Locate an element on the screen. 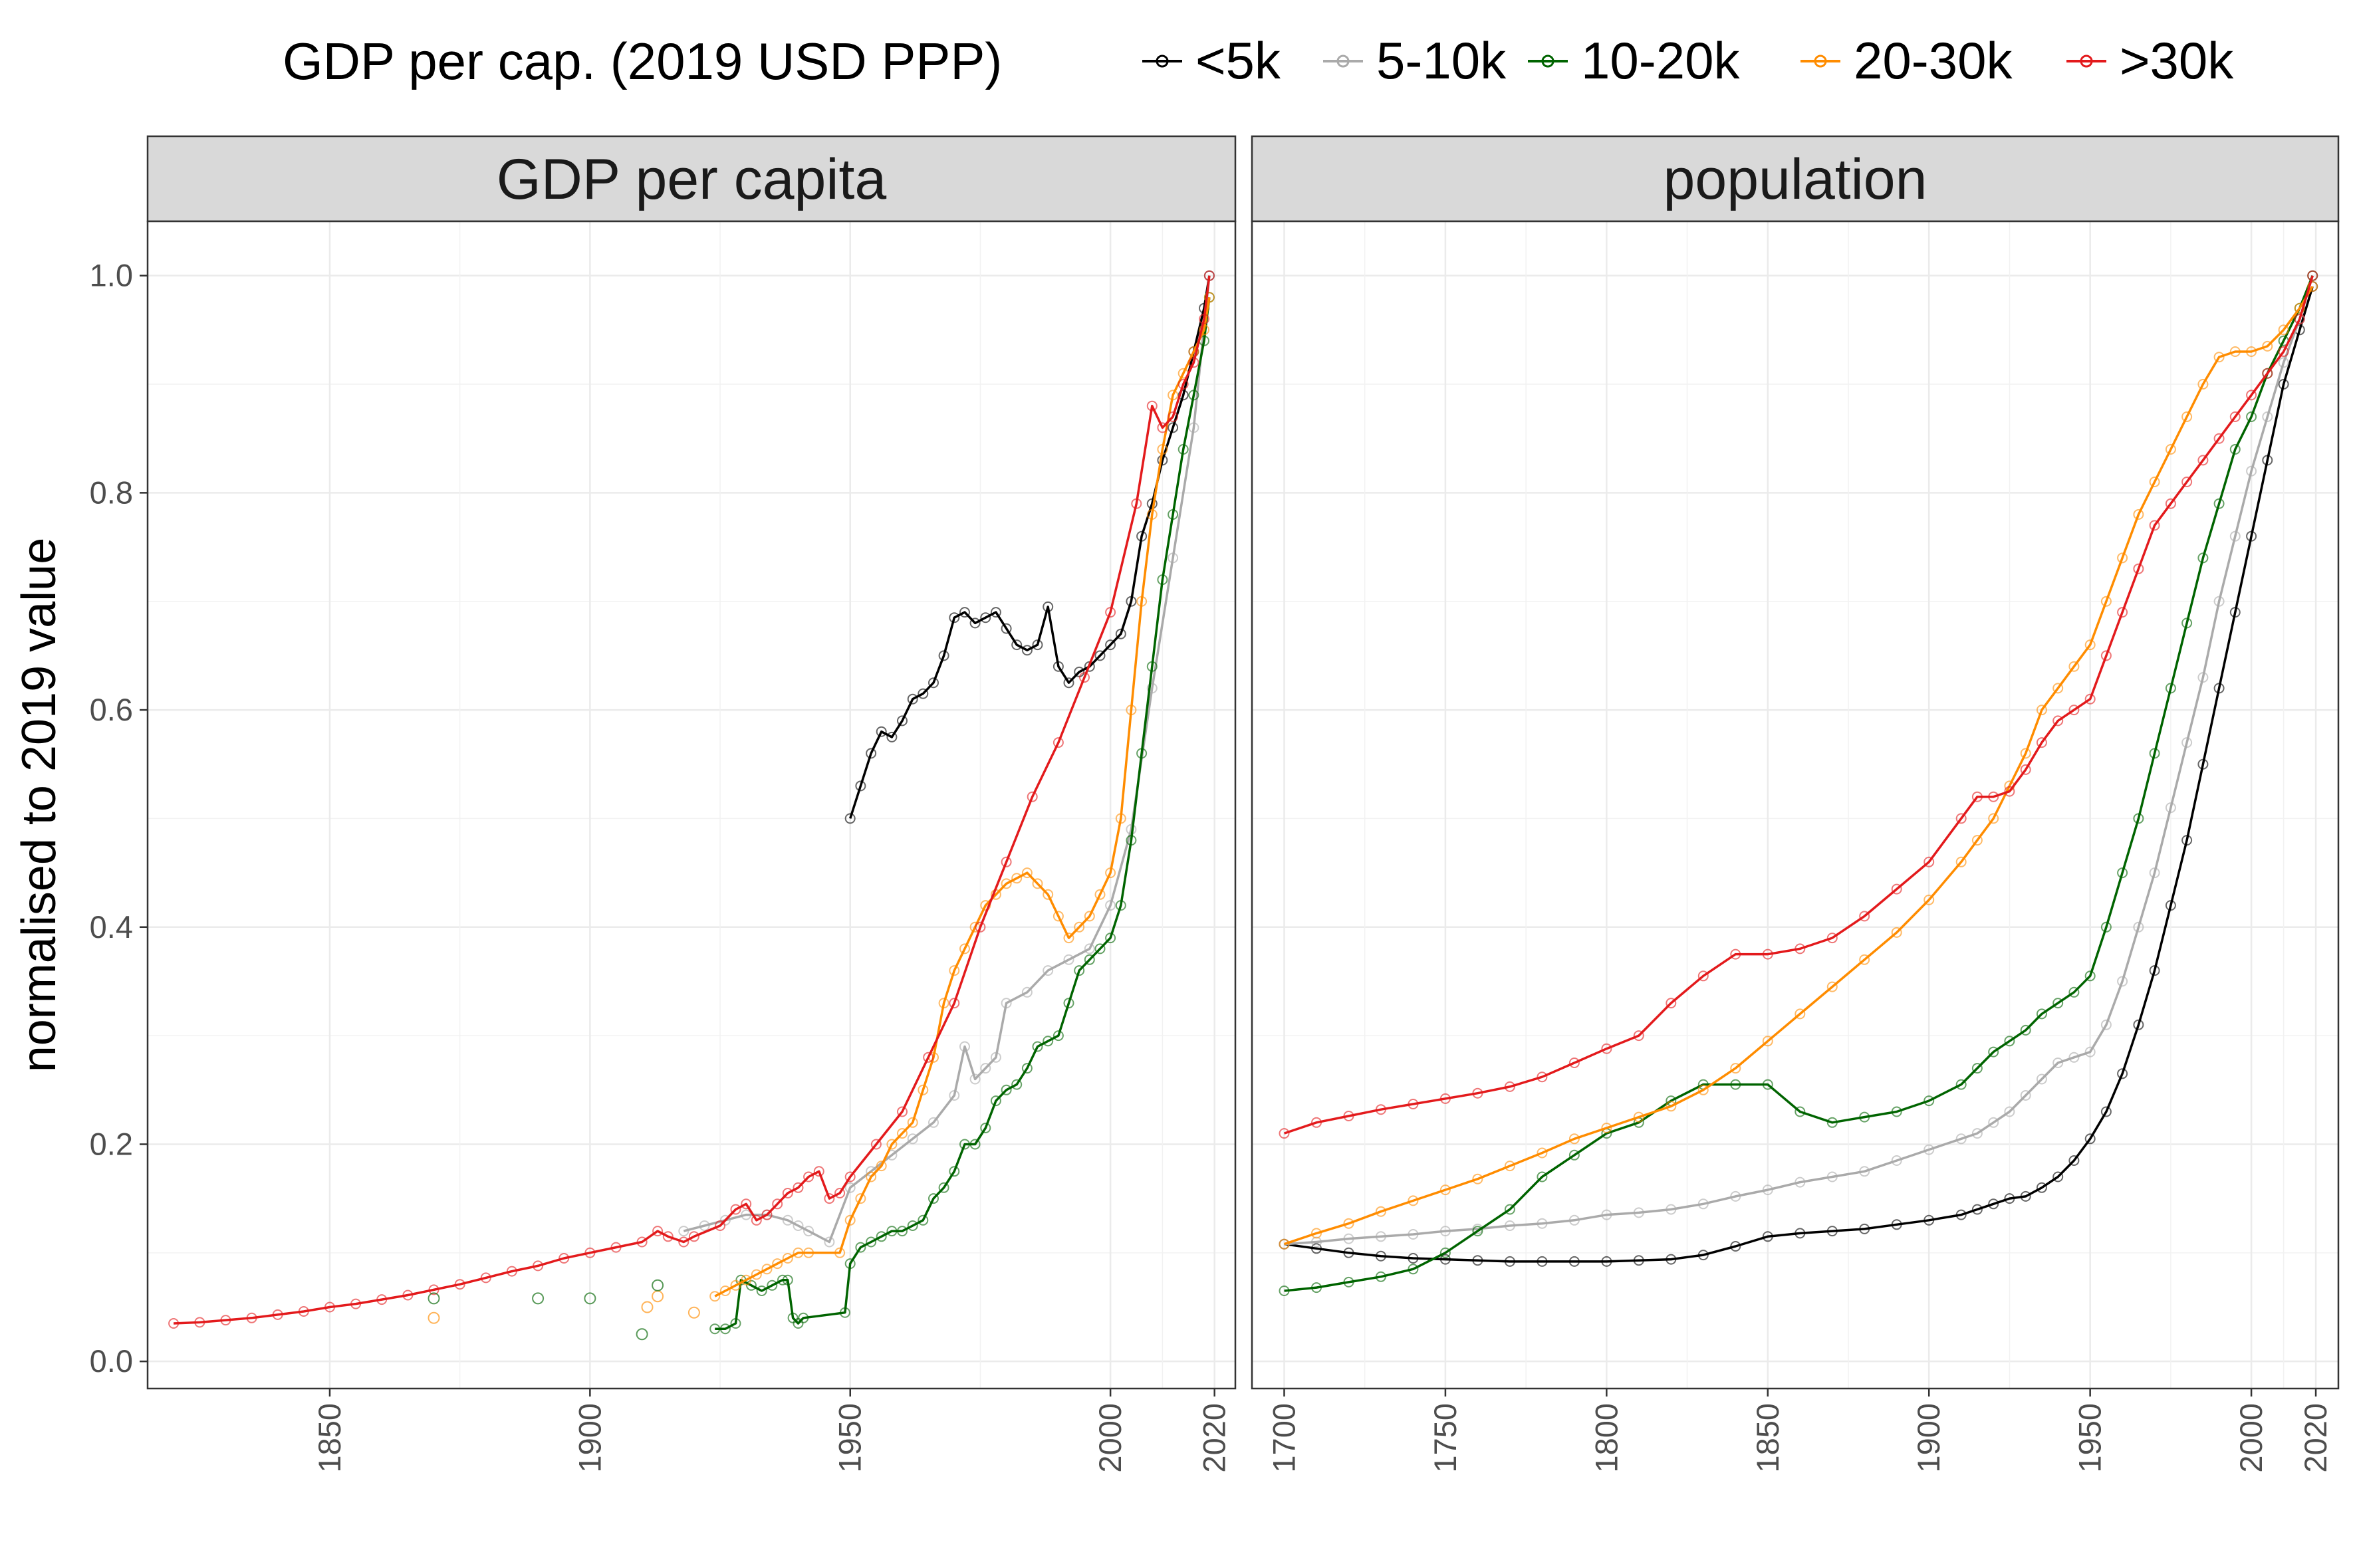 The width and height of the screenshot is (2355, 1568). x-tick-label: 1800 is located at coordinates (1606, 1438).